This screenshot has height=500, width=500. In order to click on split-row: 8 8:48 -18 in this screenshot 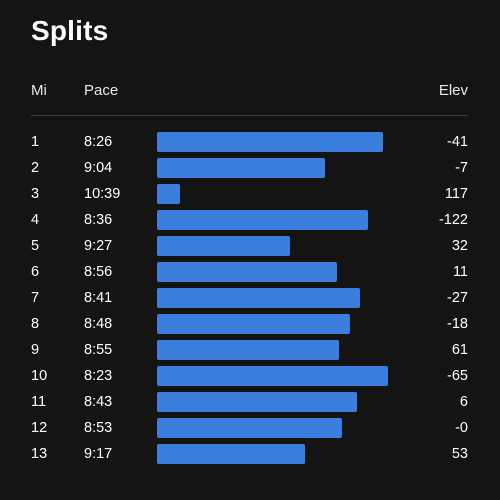, I will do `click(250, 324)`.